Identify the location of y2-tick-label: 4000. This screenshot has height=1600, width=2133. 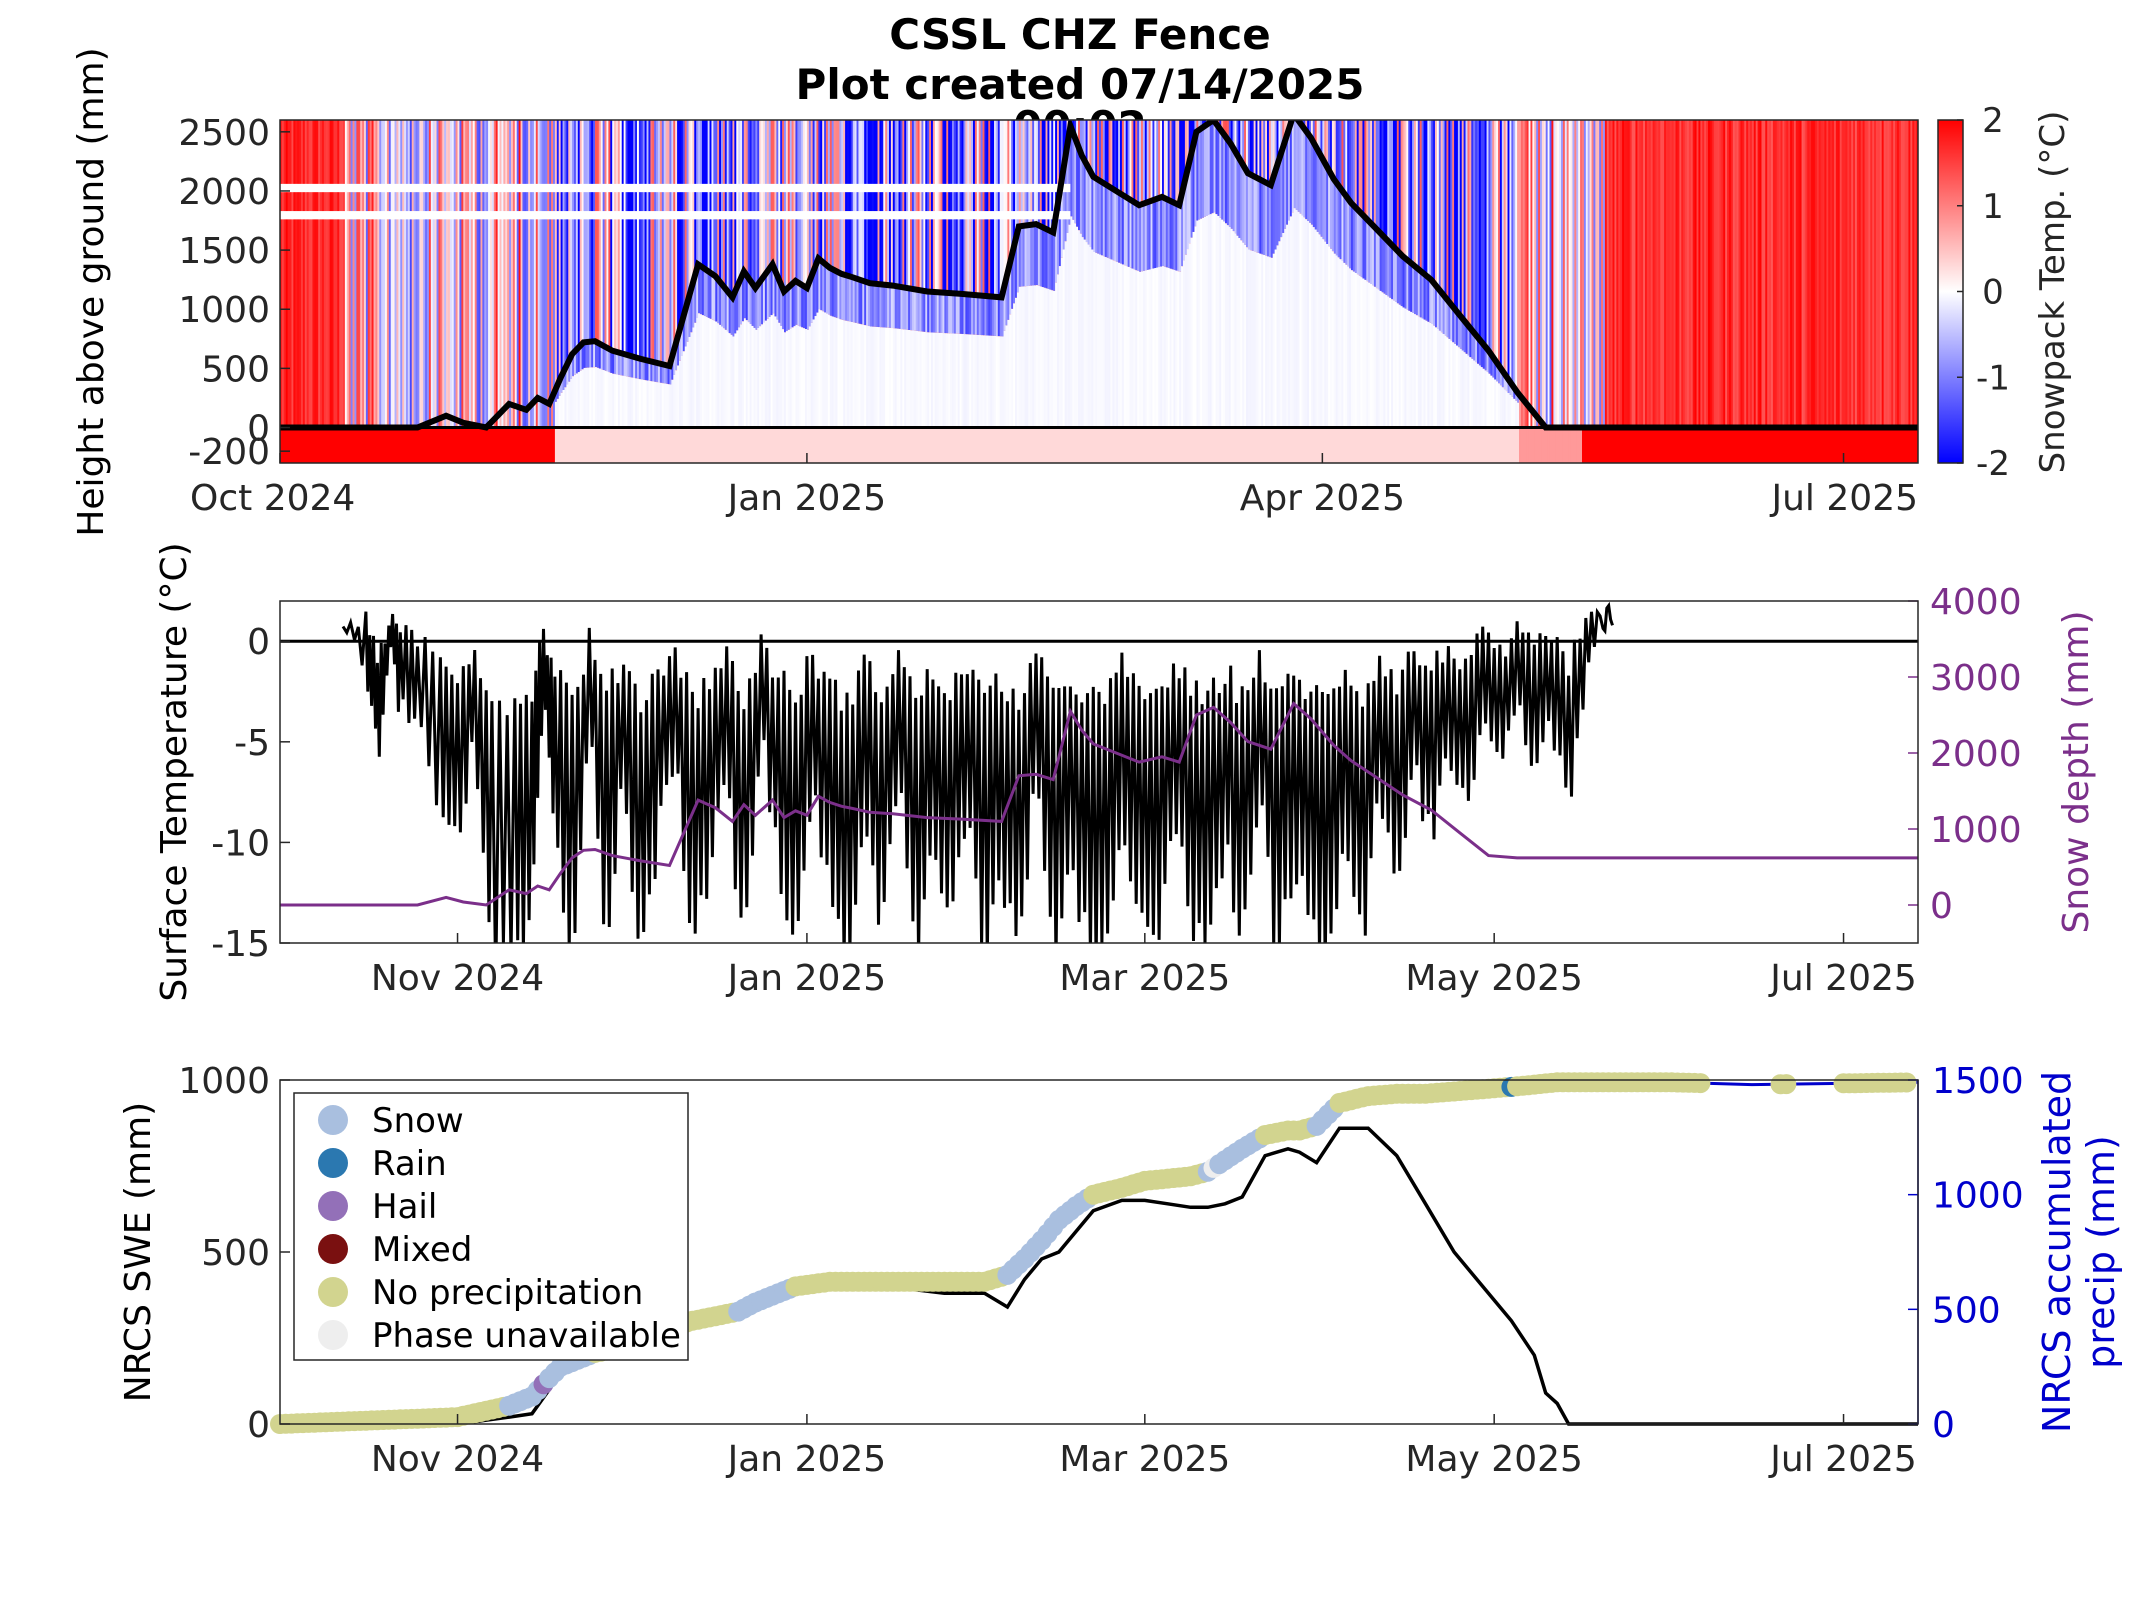
(1976, 602).